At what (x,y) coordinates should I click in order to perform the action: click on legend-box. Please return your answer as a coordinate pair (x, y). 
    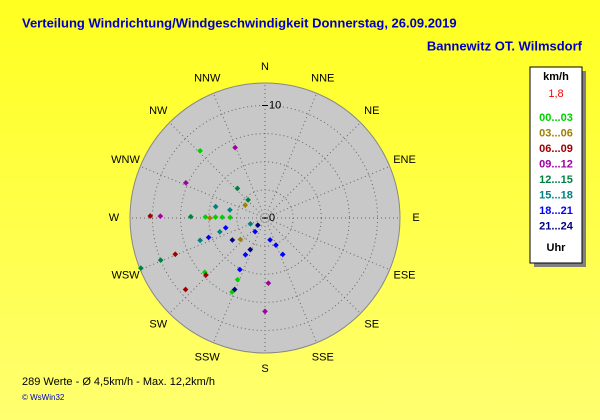
    Looking at the image, I should click on (556, 165).